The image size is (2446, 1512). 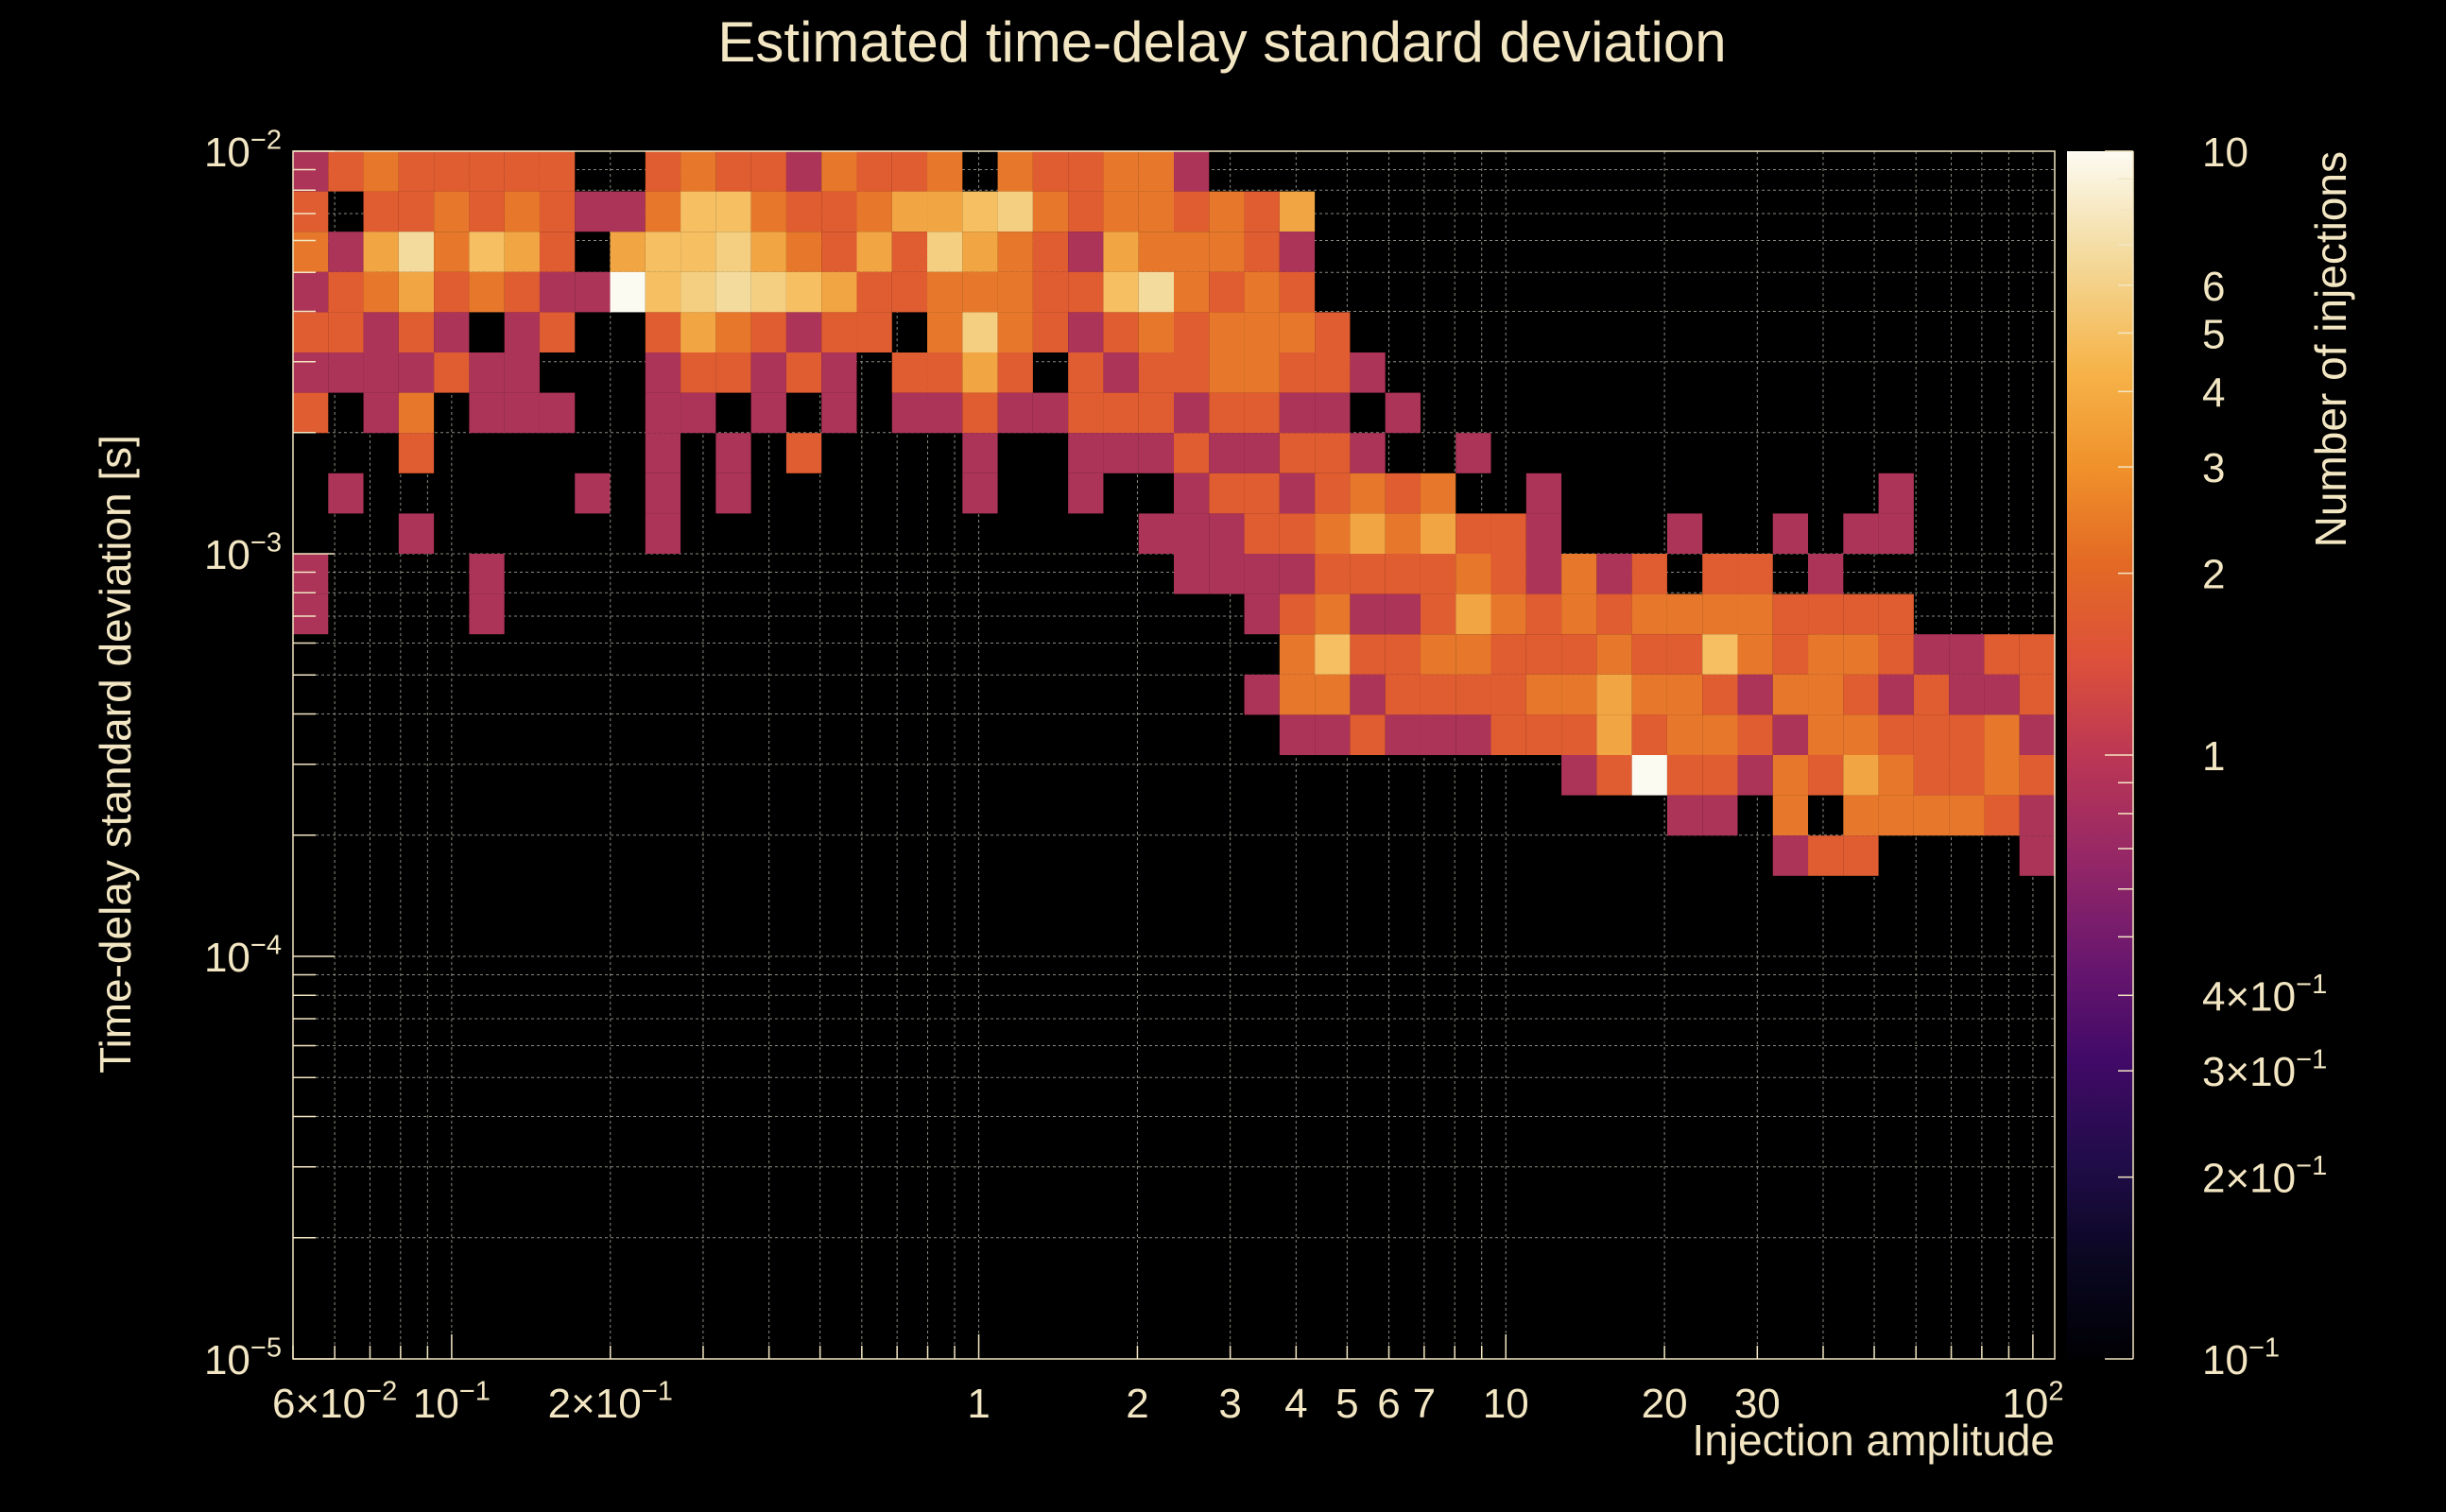 I want to click on colorbar-tick-label: 2, so click(x=2213, y=575).